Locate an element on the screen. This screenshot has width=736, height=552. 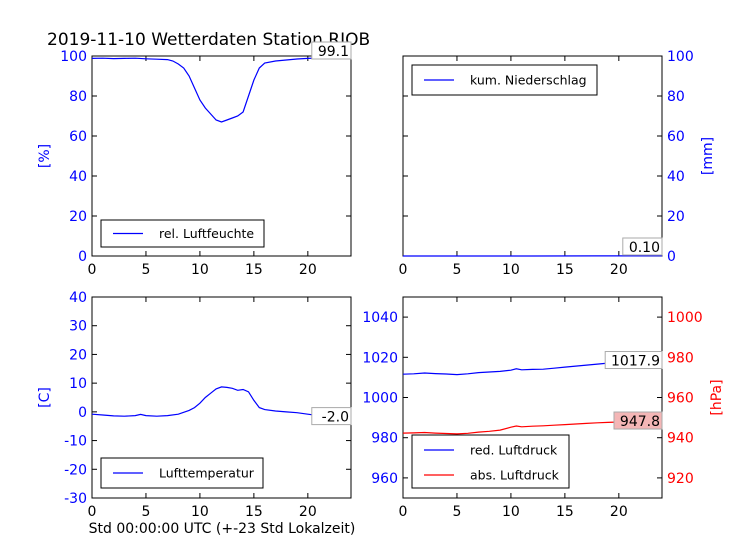
figure-title: 2019-11-10 Wetterdaten Station RJOB is located at coordinates (208, 40).